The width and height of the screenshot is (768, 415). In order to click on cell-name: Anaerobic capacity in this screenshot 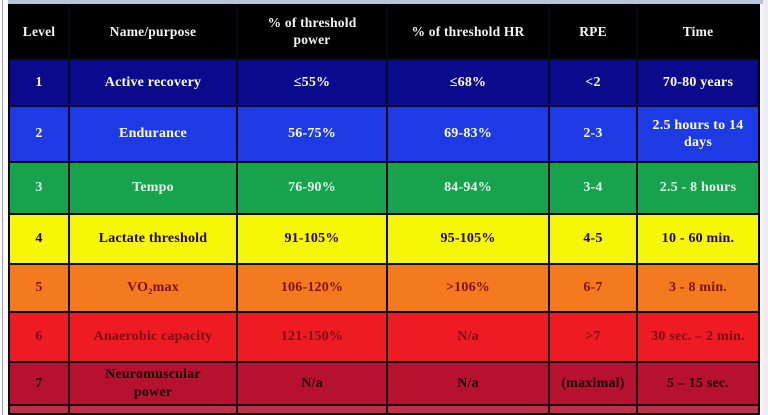, I will do `click(154, 336)`.